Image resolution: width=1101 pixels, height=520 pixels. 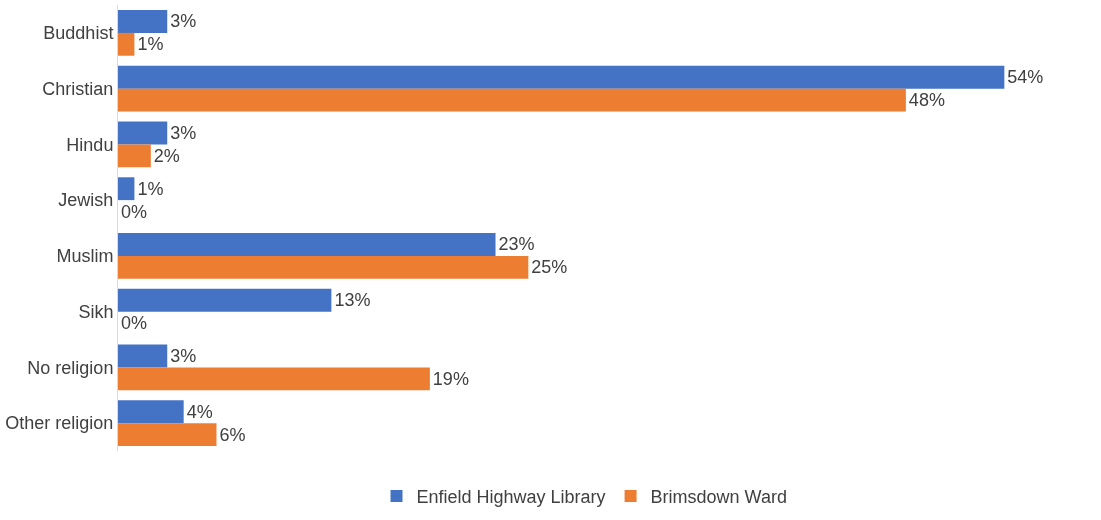 I want to click on y-tick-label: Buddhist, so click(x=78, y=33).